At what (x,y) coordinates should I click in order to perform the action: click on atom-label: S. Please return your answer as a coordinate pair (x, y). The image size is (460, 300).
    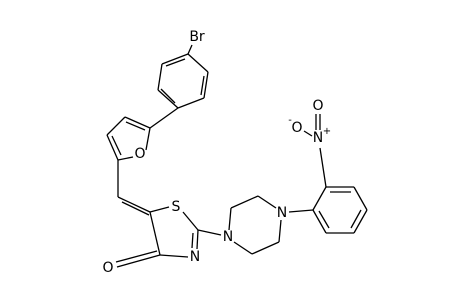
    Looking at the image, I should click on (176, 207).